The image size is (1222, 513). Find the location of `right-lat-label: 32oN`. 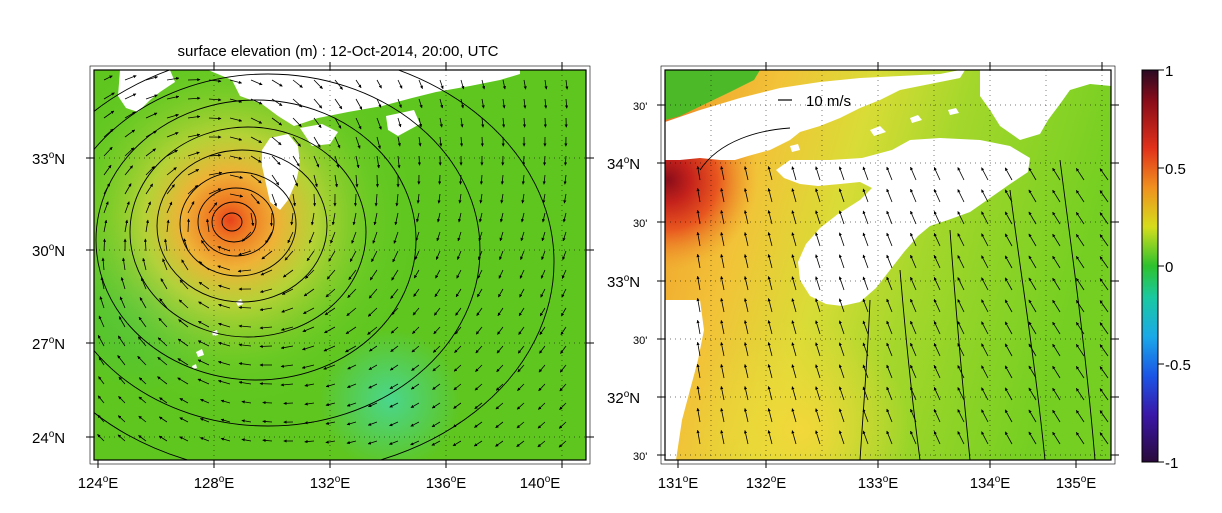

right-lat-label: 32oN is located at coordinates (623, 398).